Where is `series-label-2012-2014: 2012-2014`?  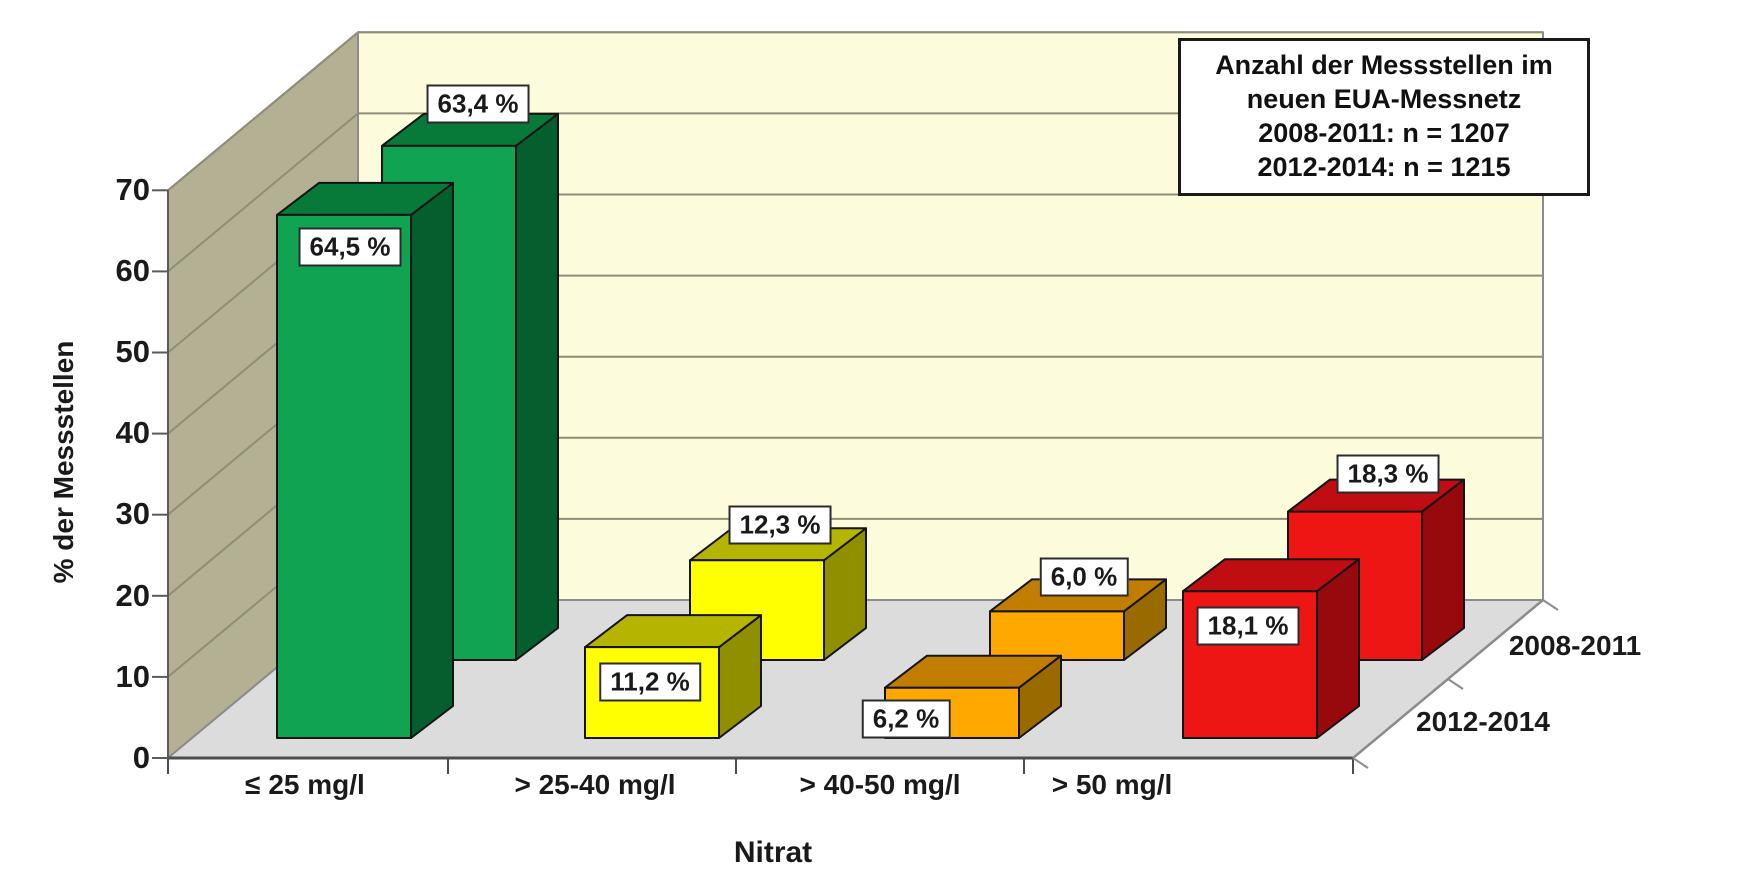
series-label-2012-2014: 2012-2014 is located at coordinates (1483, 721).